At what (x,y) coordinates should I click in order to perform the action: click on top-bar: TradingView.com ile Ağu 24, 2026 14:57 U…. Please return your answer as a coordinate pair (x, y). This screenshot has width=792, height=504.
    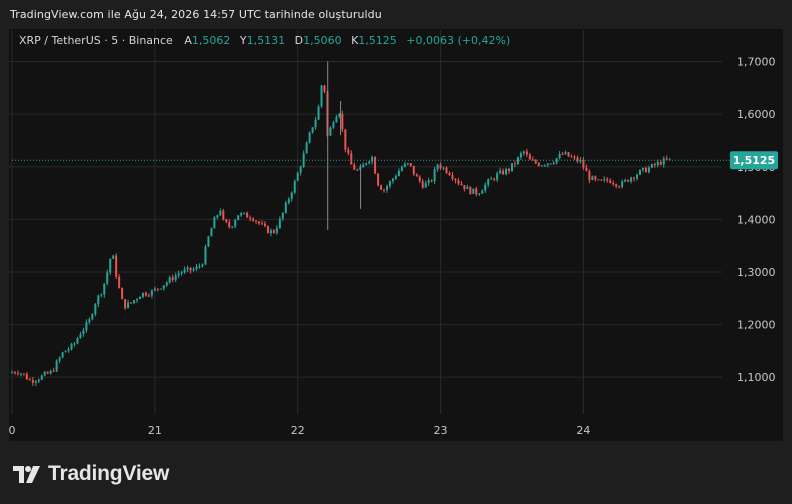
    Looking at the image, I should click on (396, 14).